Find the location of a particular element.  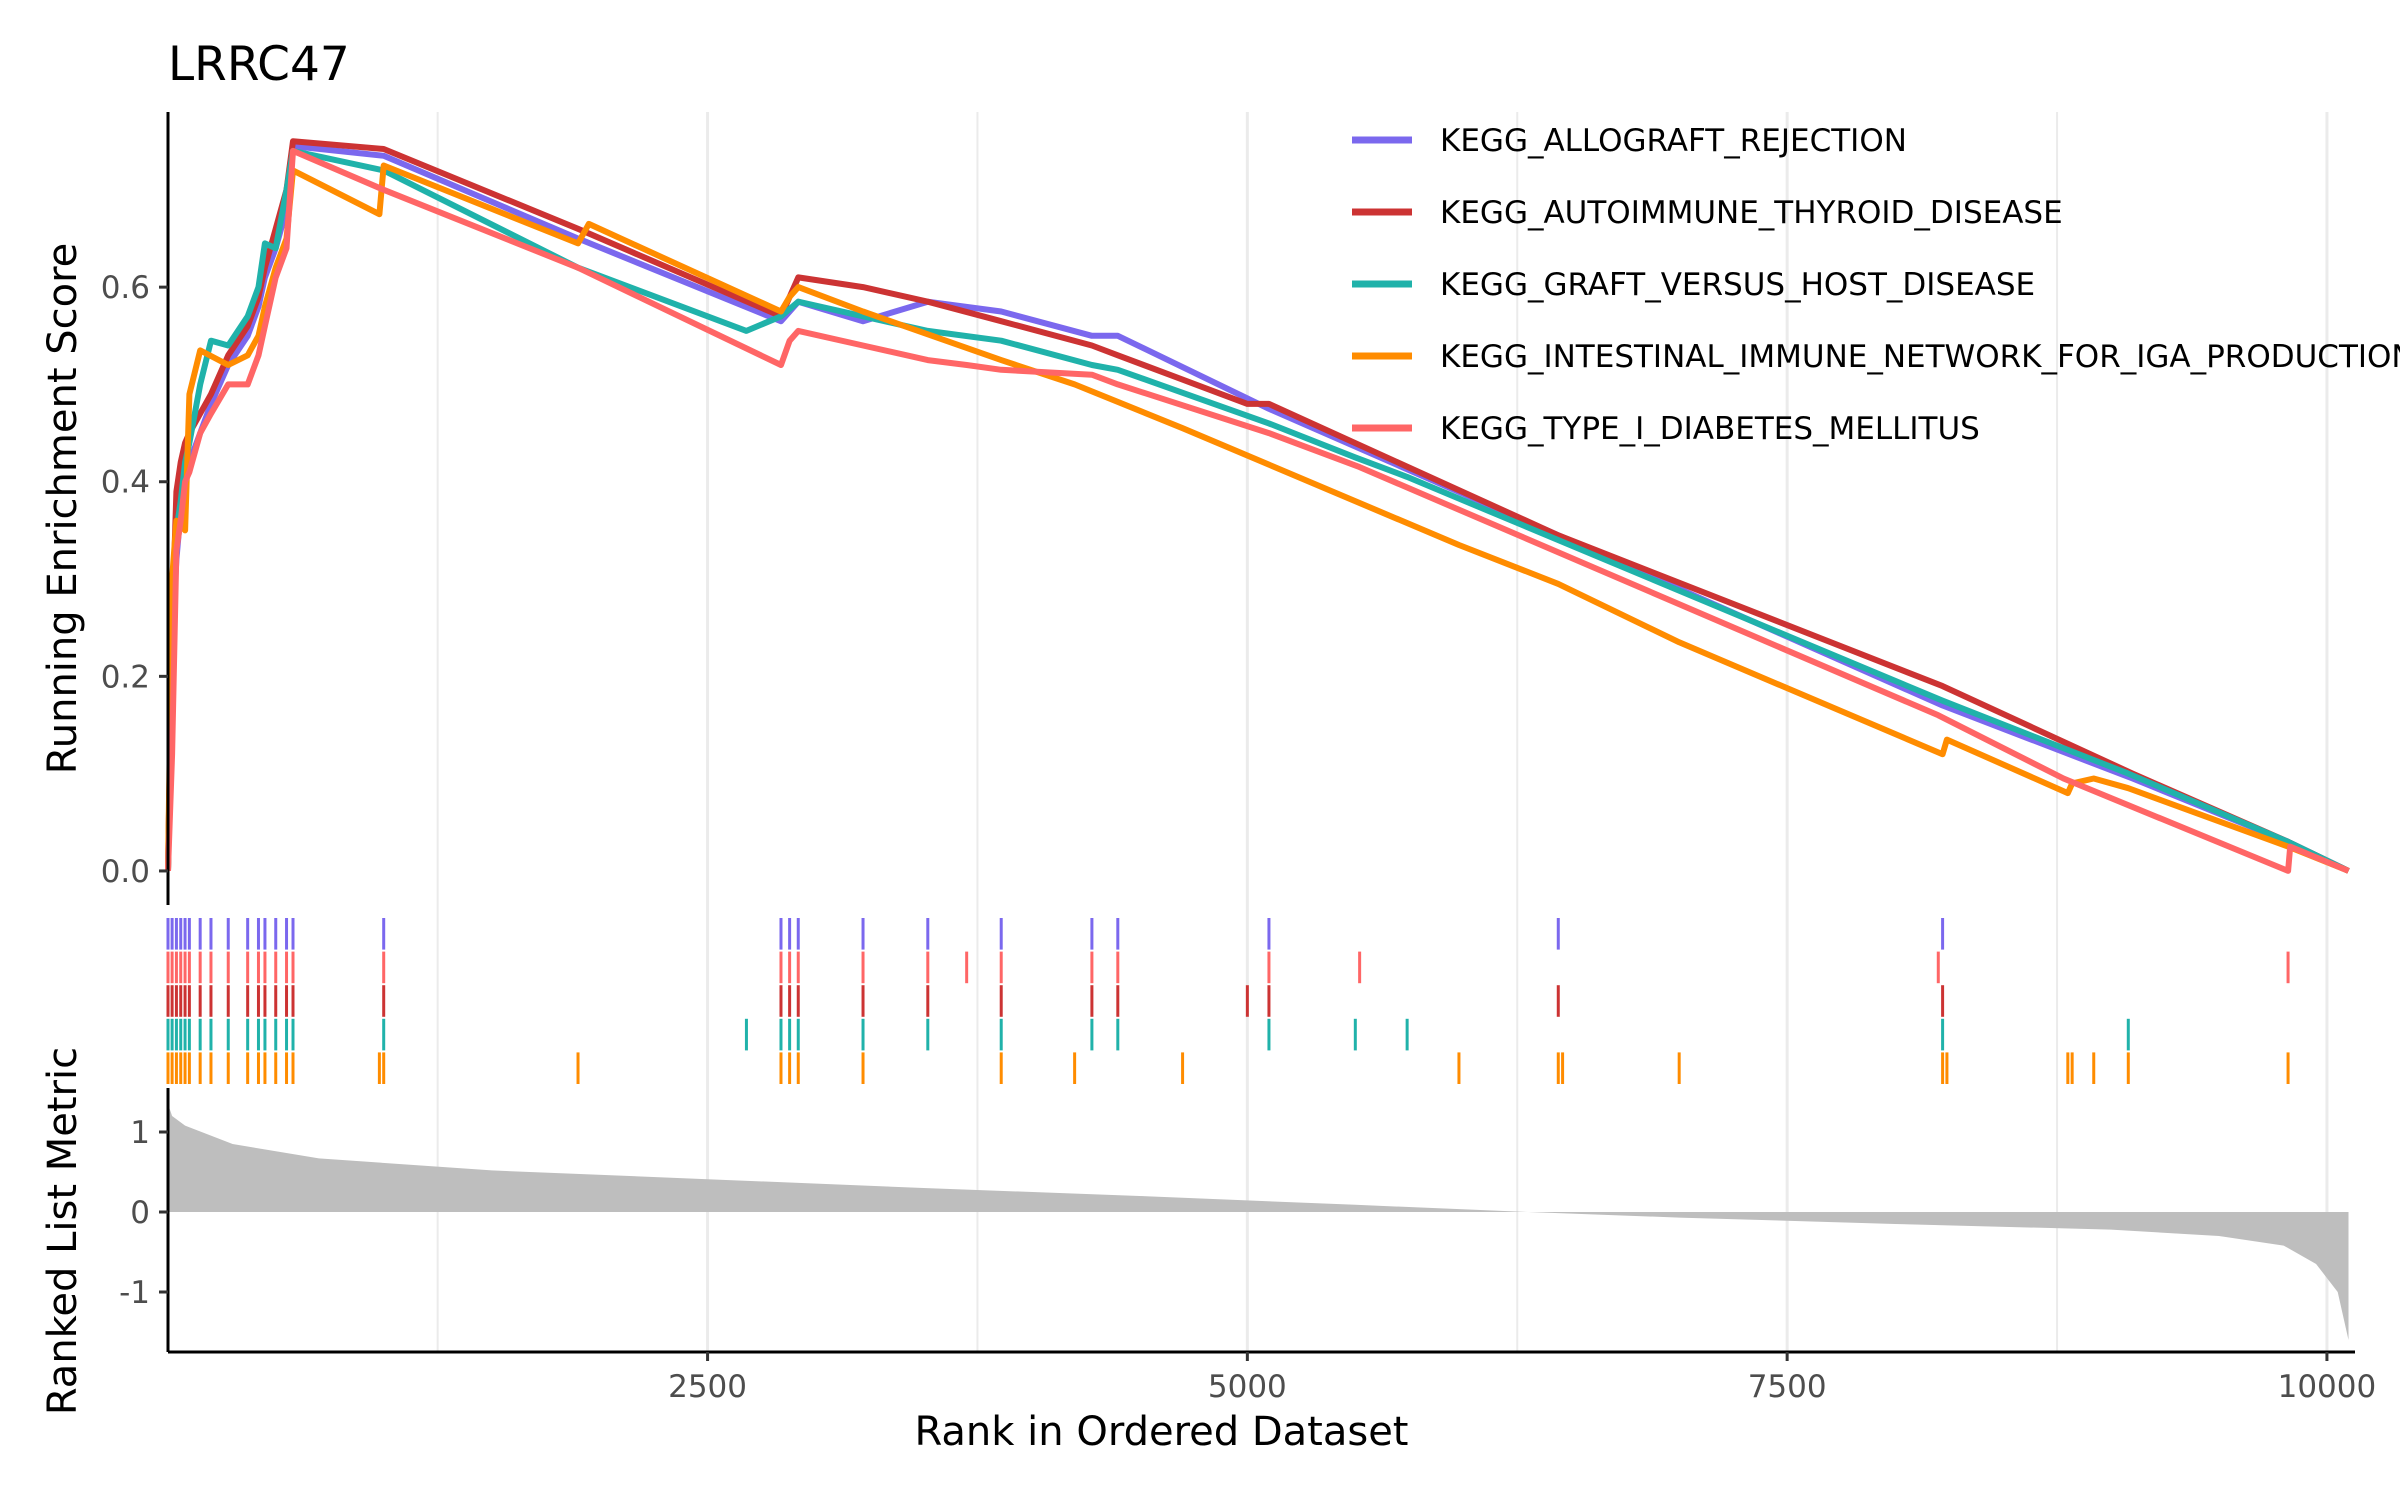

metric-area is located at coordinates (1258, 1222).